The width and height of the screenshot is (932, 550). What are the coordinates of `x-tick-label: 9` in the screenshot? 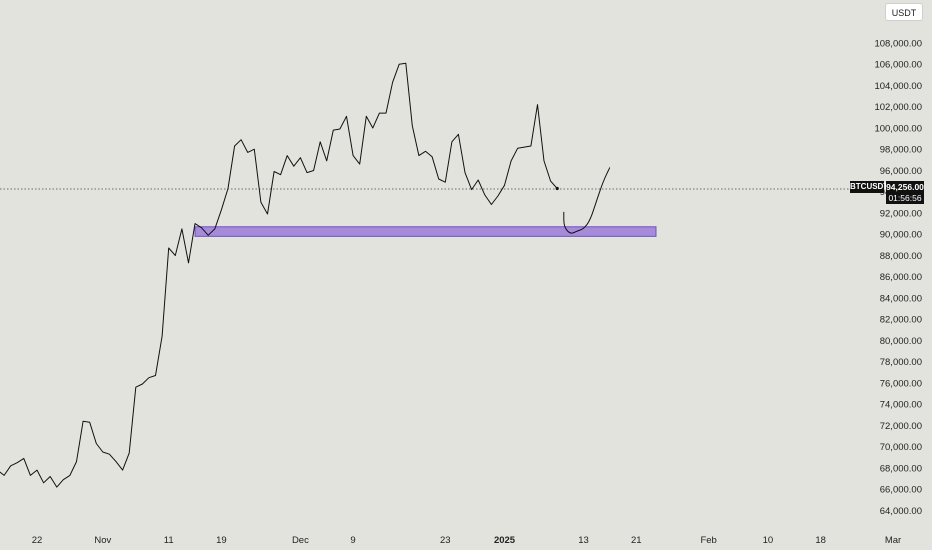 It's located at (352, 540).